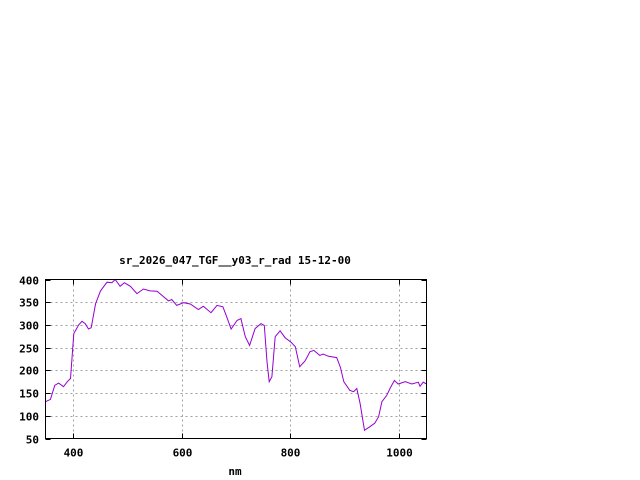 The height and width of the screenshot is (480, 640). I want to click on y-tick-label: 400, so click(29, 281).